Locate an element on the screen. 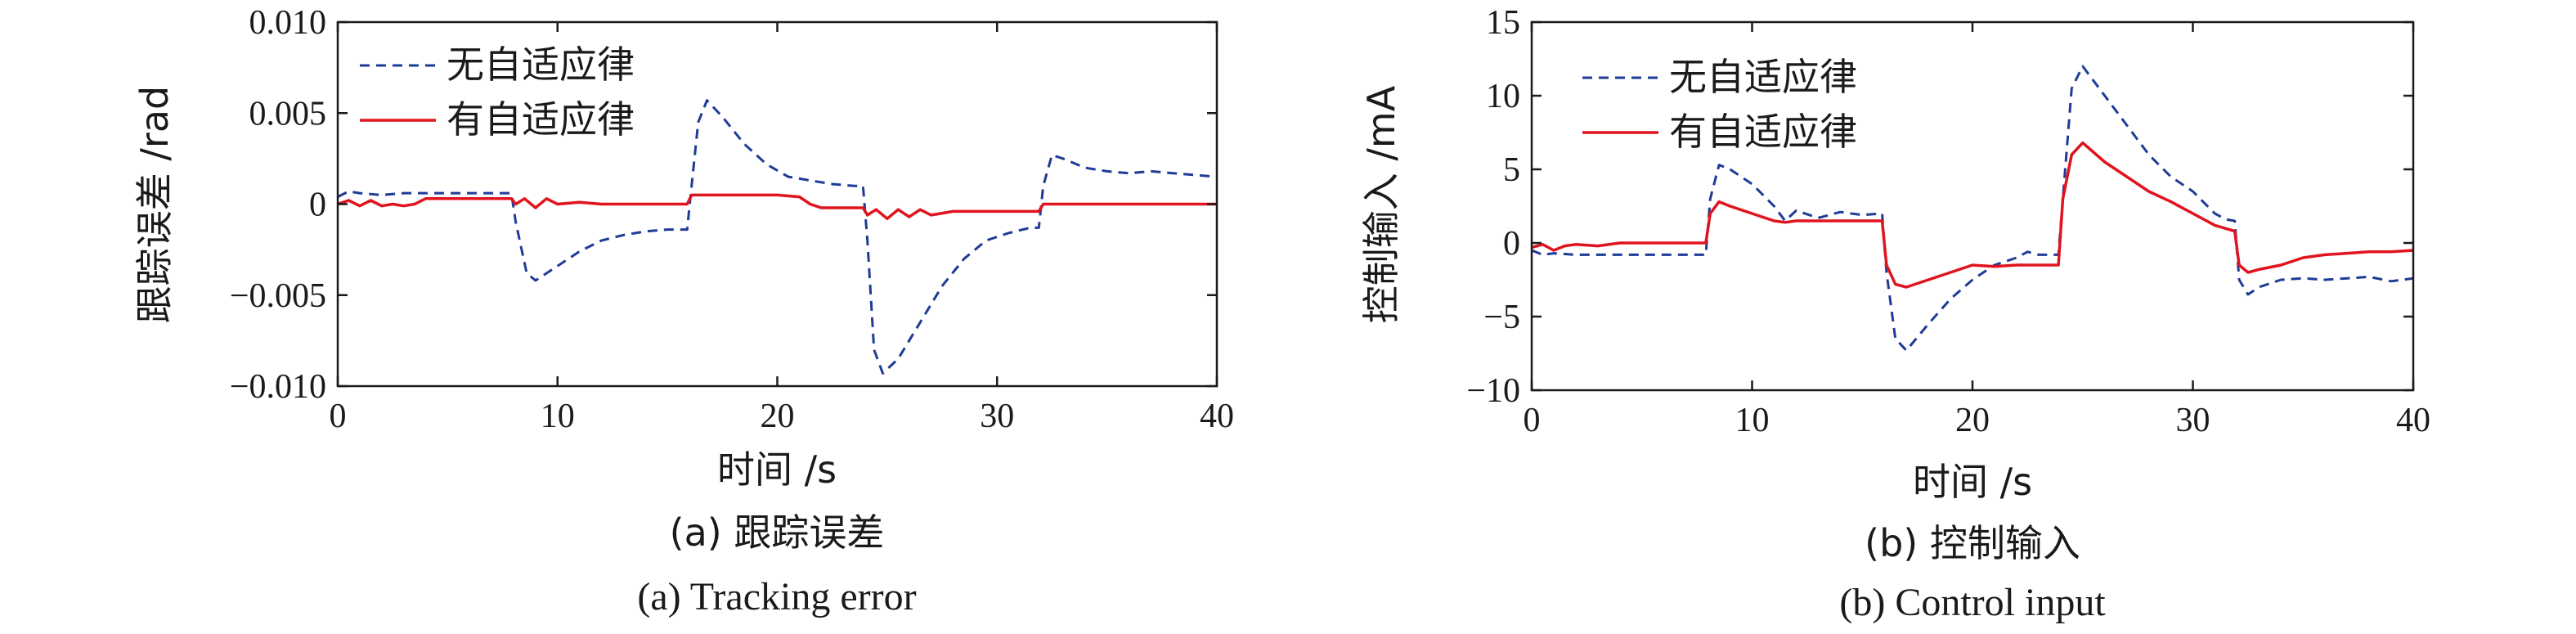 The image size is (2576, 634). x-tick-label-a: 40 is located at coordinates (1217, 416).